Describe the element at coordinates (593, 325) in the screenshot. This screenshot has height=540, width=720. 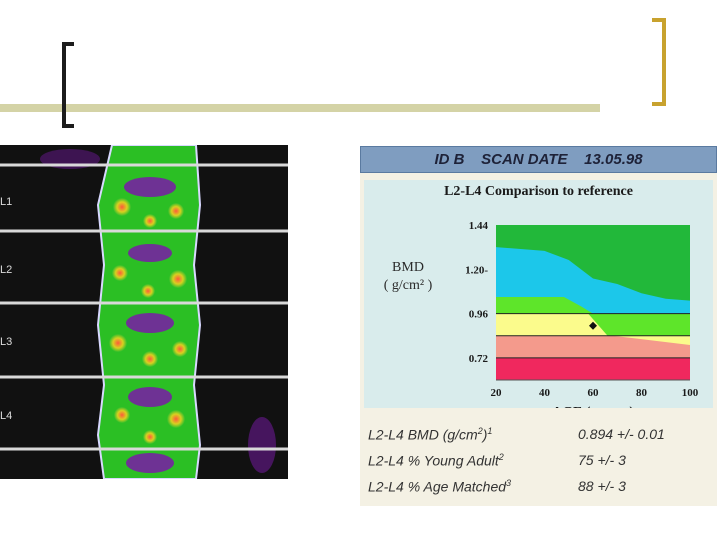
I see `patient-point-marker` at that location.